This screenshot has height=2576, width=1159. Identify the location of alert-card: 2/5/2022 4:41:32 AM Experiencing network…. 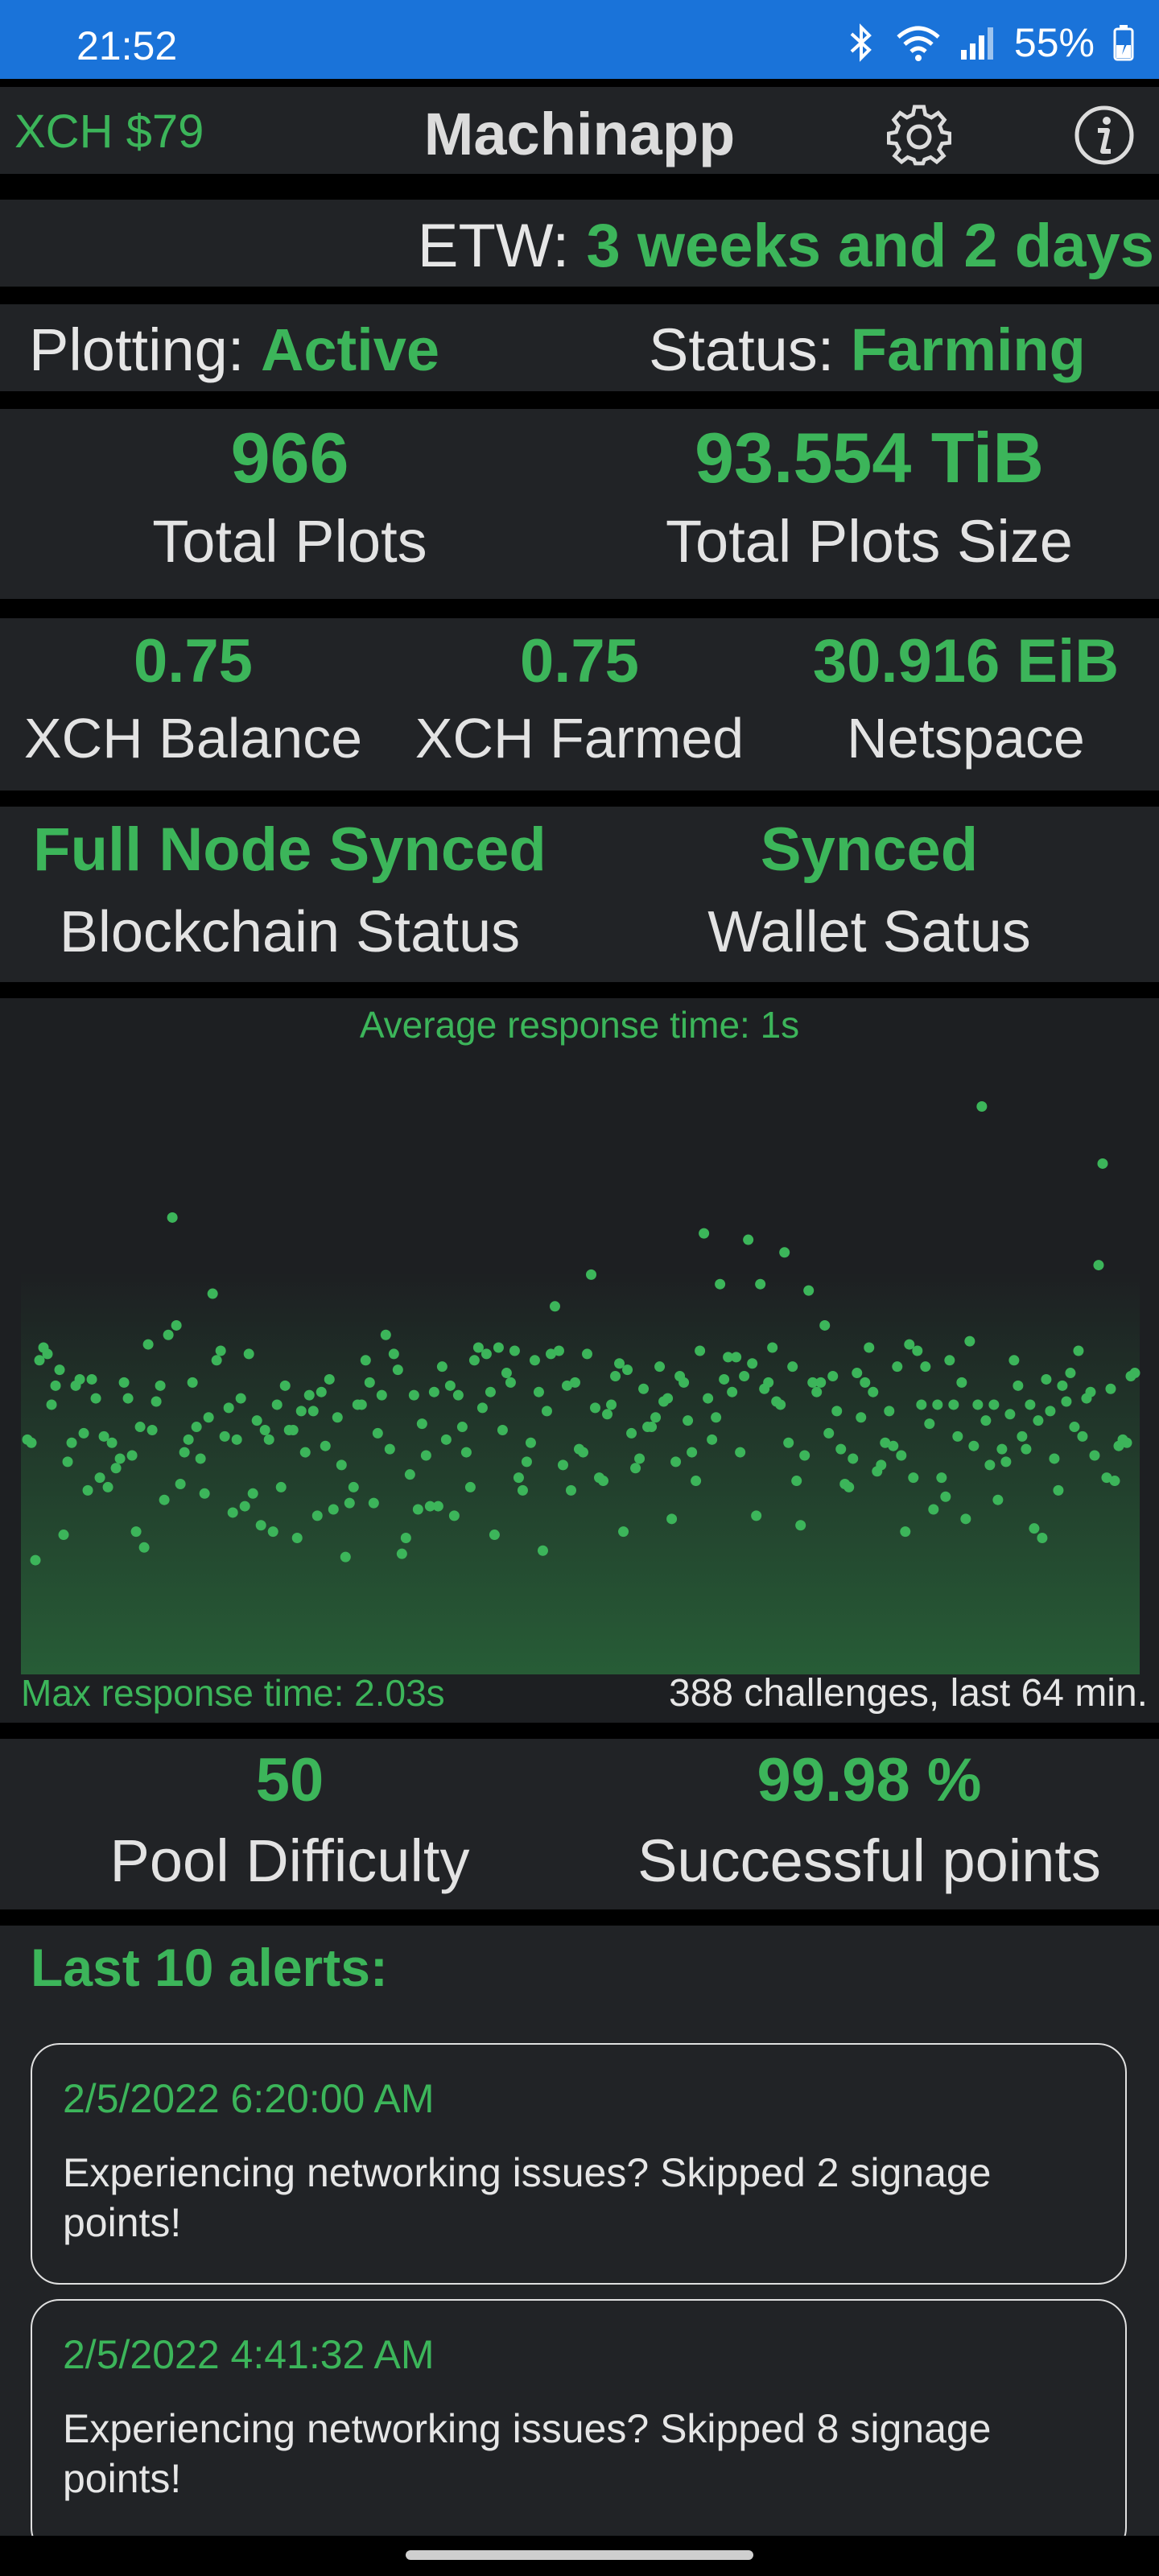
(579, 2428).